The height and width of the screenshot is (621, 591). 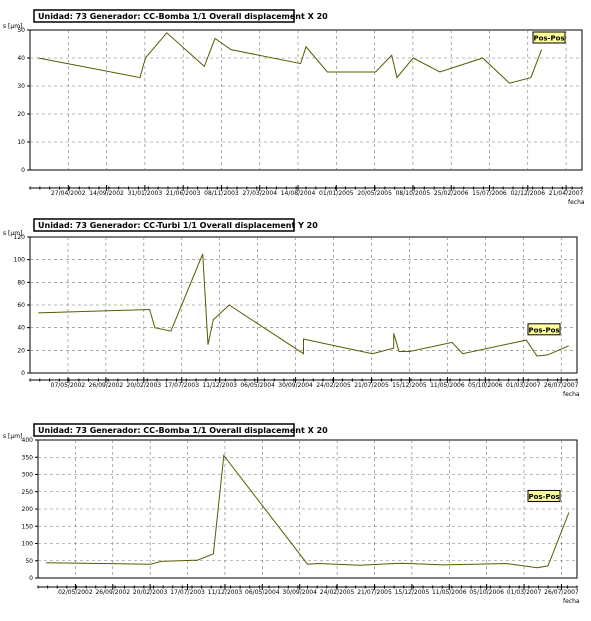 What do you see at coordinates (106, 193) in the screenshot?
I see `x-tick-label: 14/09/2002` at bounding box center [106, 193].